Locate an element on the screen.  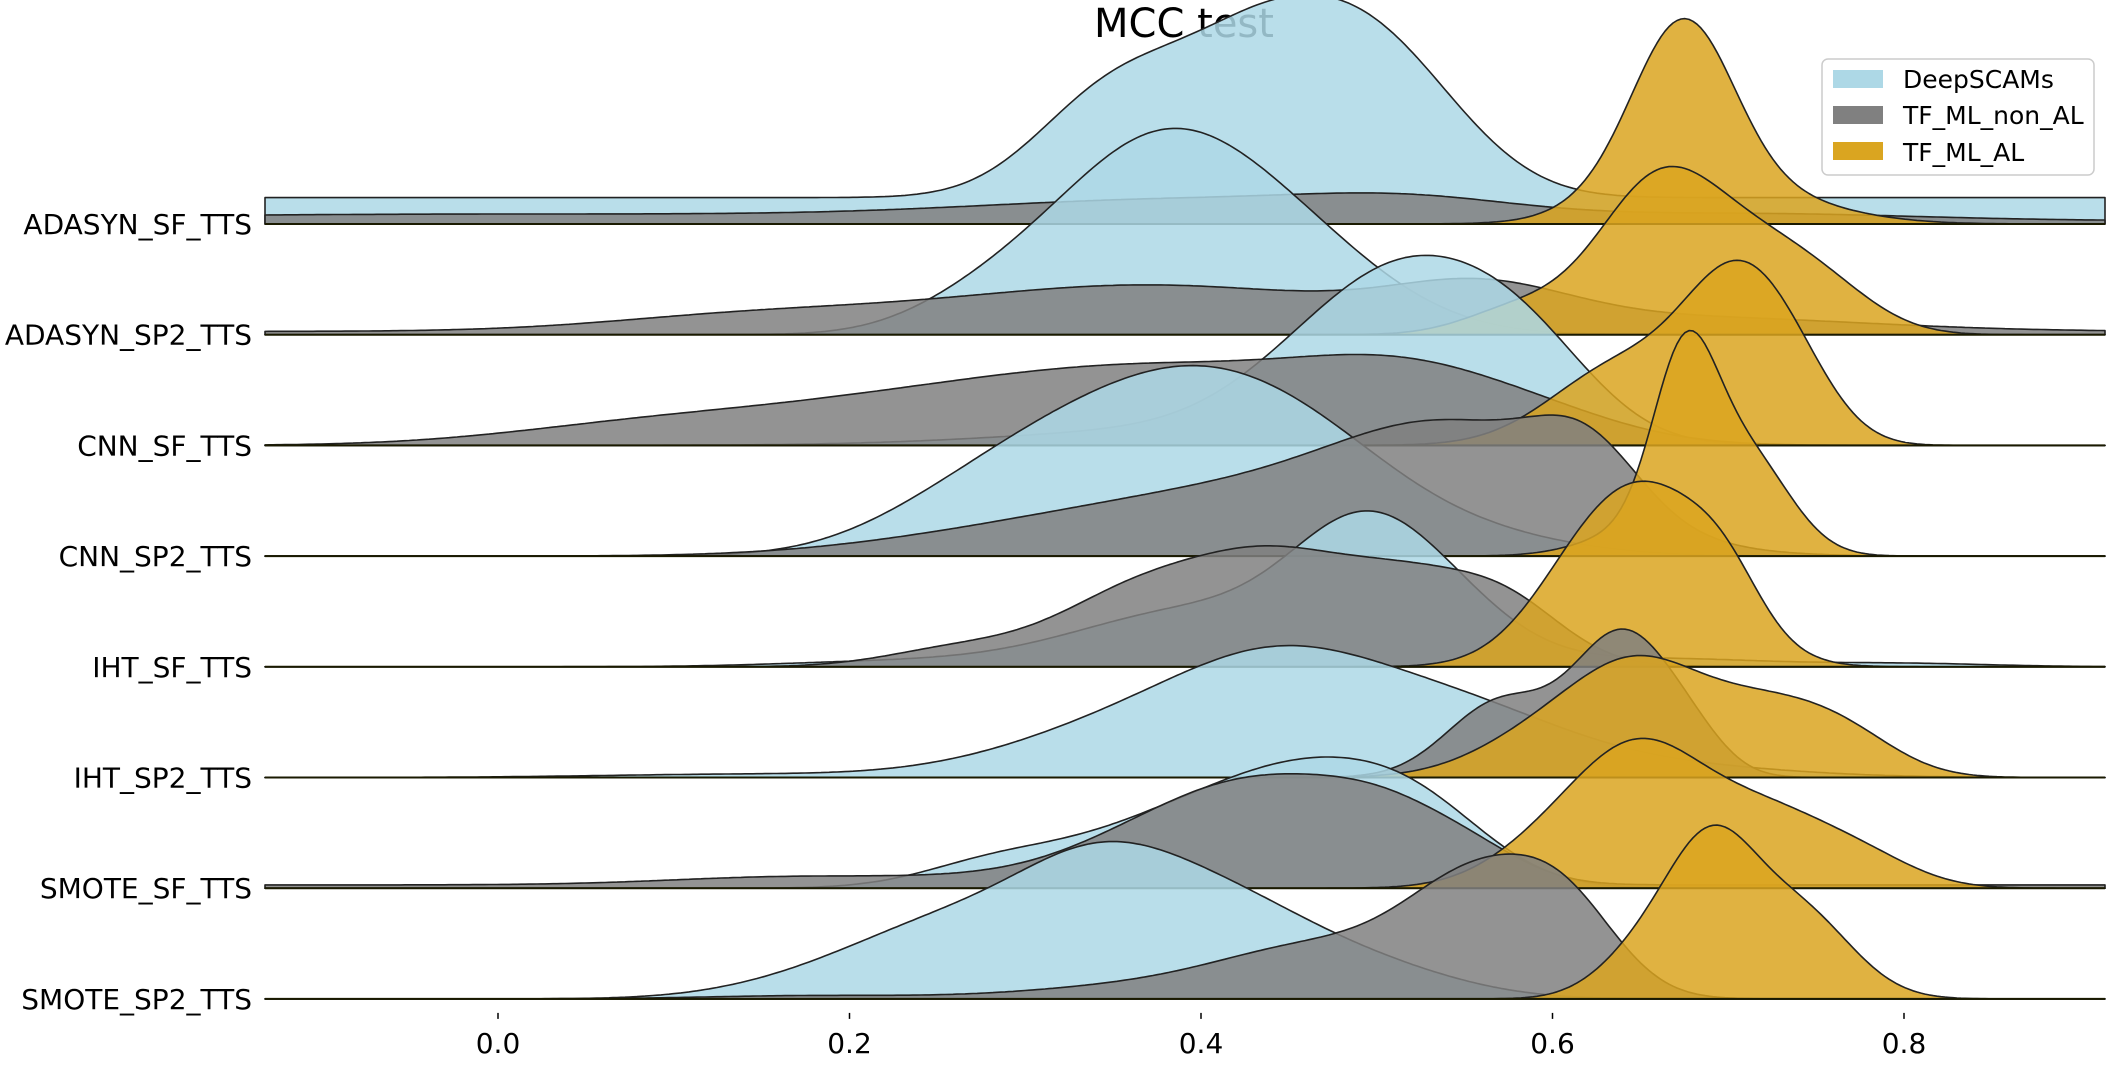
density-tf-ml-non-al-iht-sf-tts is located at coordinates (1185, 606).